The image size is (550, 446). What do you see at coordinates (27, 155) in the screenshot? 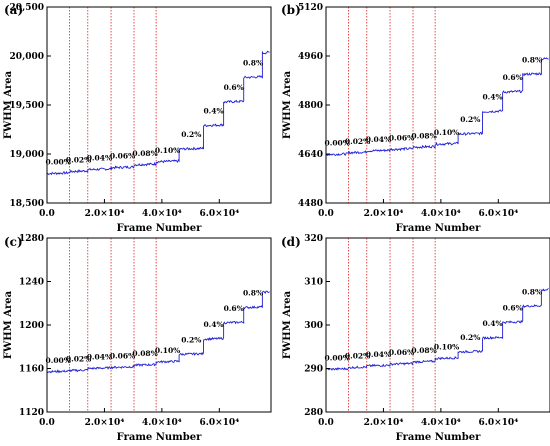
I see `y-tick-label: 19,000` at bounding box center [27, 155].